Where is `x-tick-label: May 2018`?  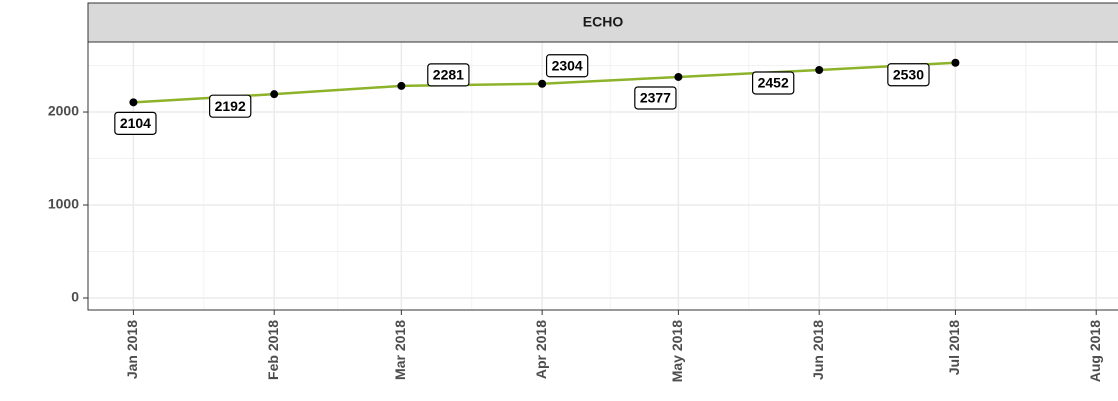 x-tick-label: May 2018 is located at coordinates (677, 351).